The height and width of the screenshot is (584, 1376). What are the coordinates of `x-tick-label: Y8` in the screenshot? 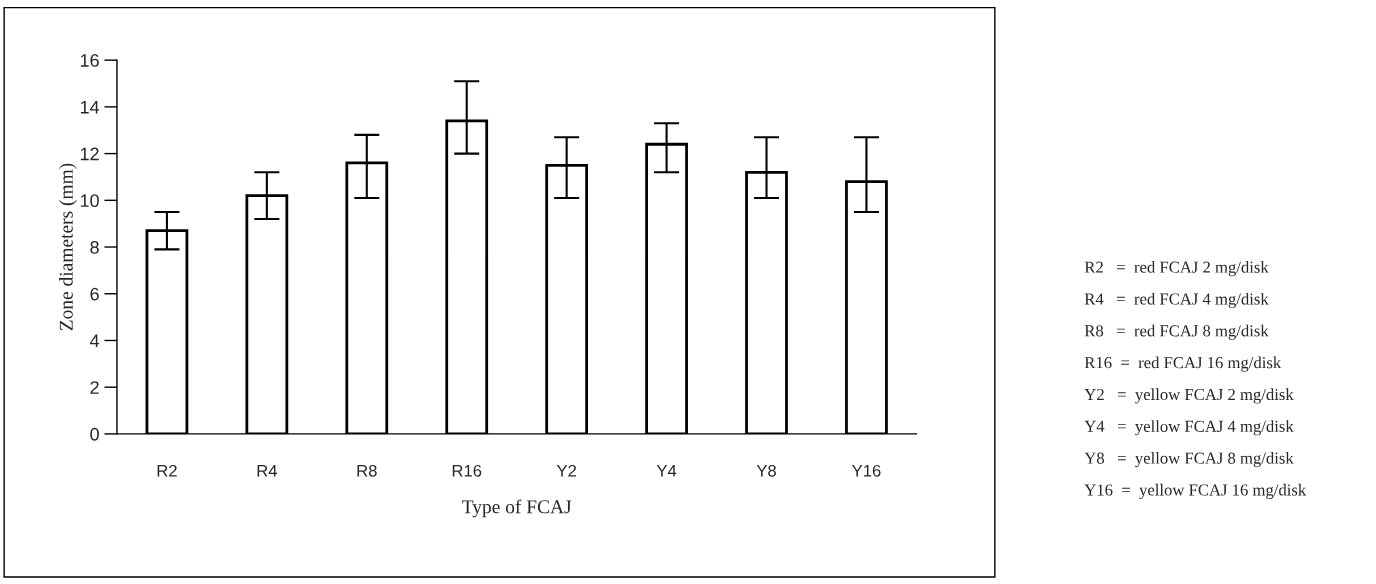 It's located at (766, 470).